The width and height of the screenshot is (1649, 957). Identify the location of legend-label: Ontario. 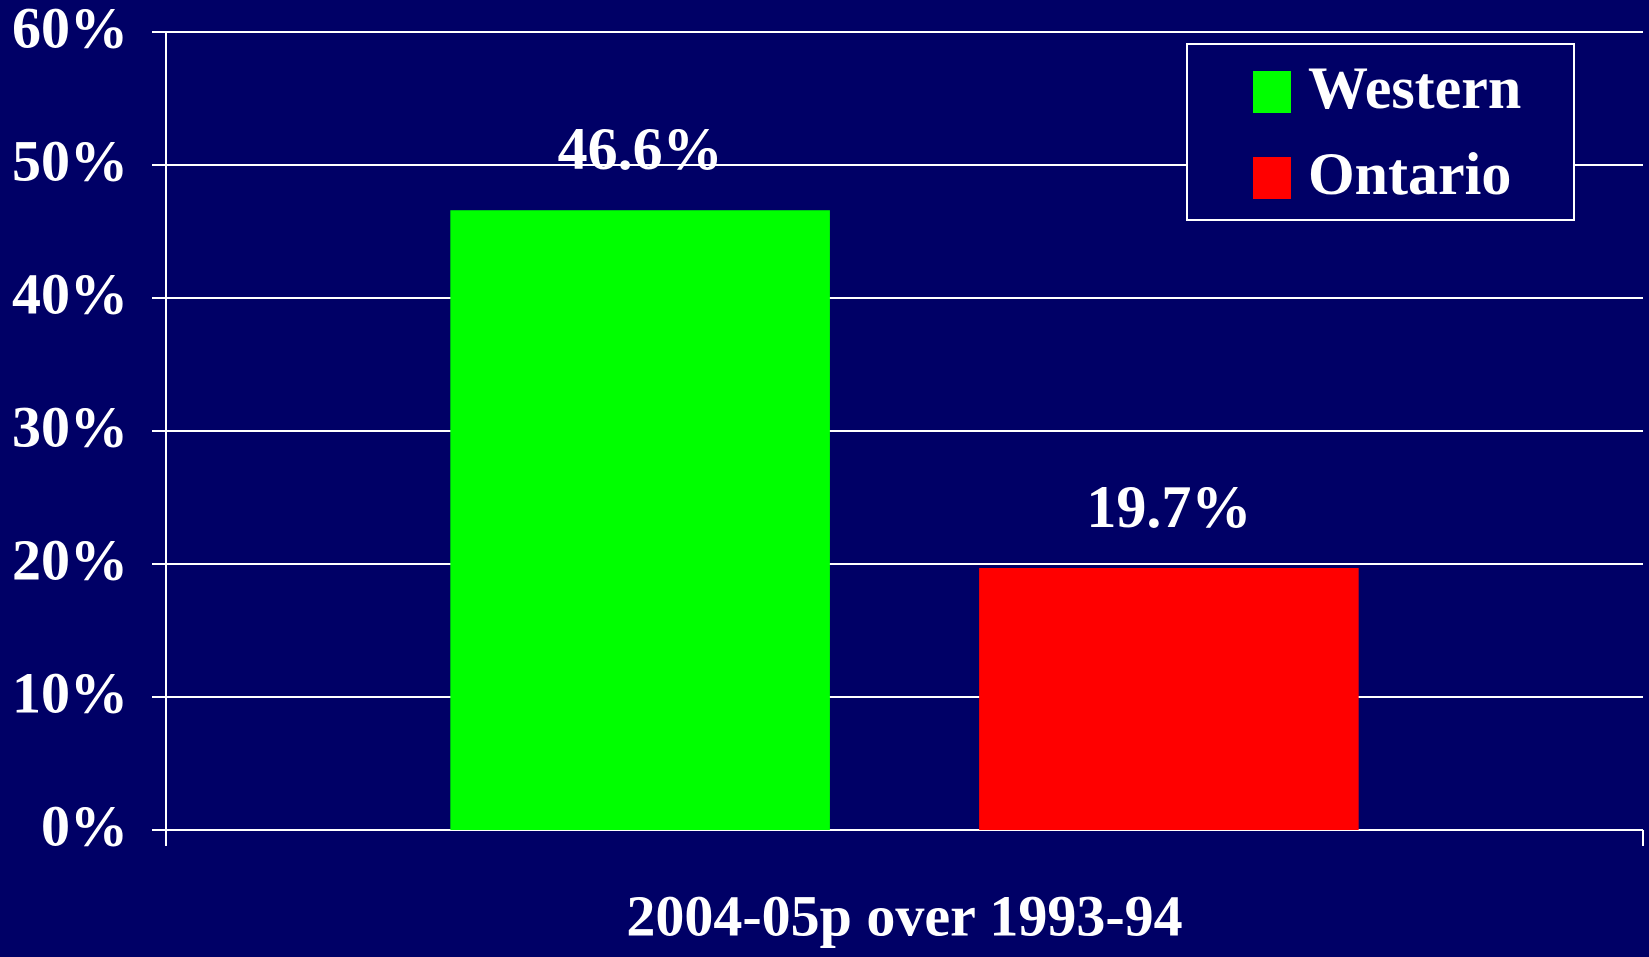
(1409, 174).